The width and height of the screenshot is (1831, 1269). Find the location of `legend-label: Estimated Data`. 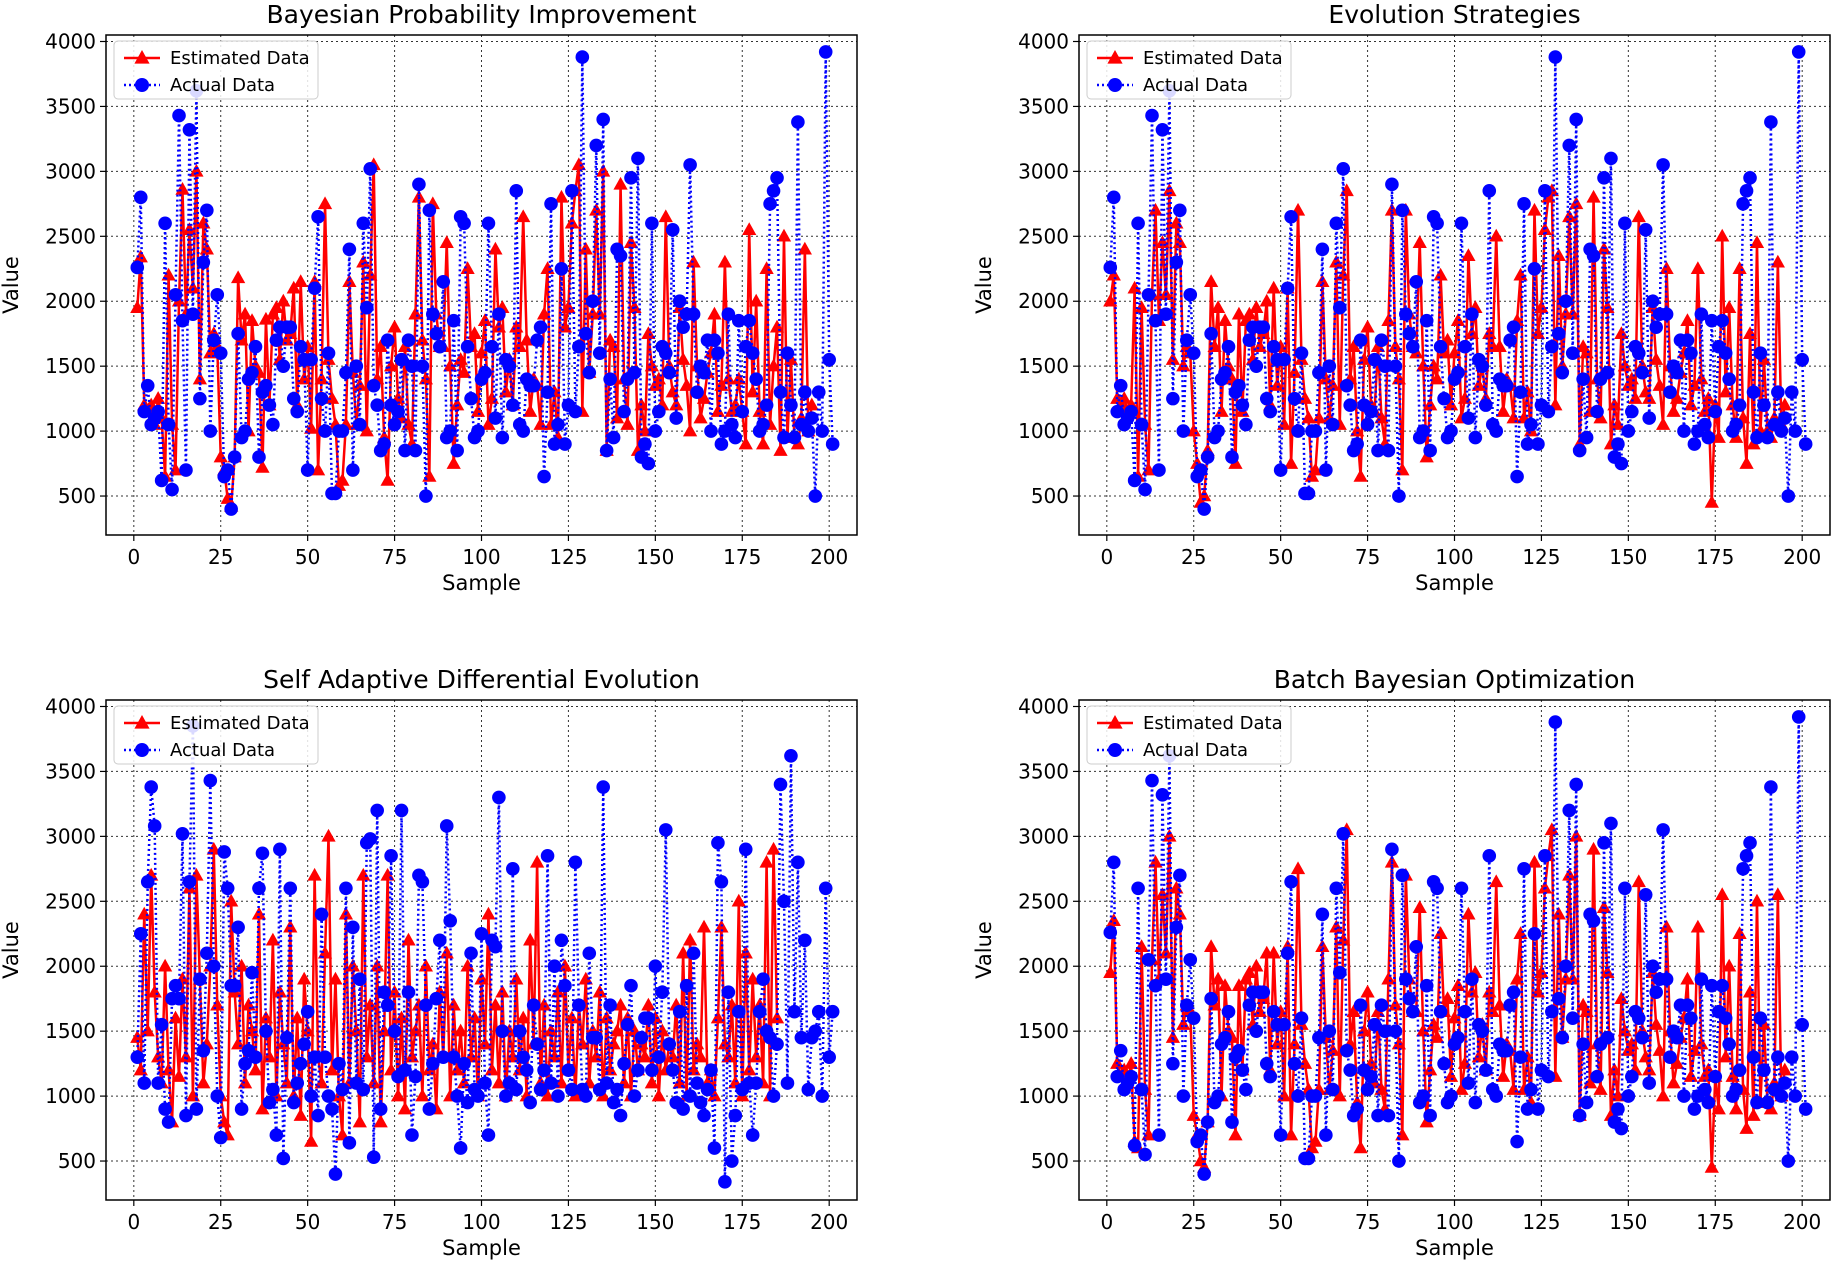

legend-label: Estimated Data is located at coordinates (1213, 723).